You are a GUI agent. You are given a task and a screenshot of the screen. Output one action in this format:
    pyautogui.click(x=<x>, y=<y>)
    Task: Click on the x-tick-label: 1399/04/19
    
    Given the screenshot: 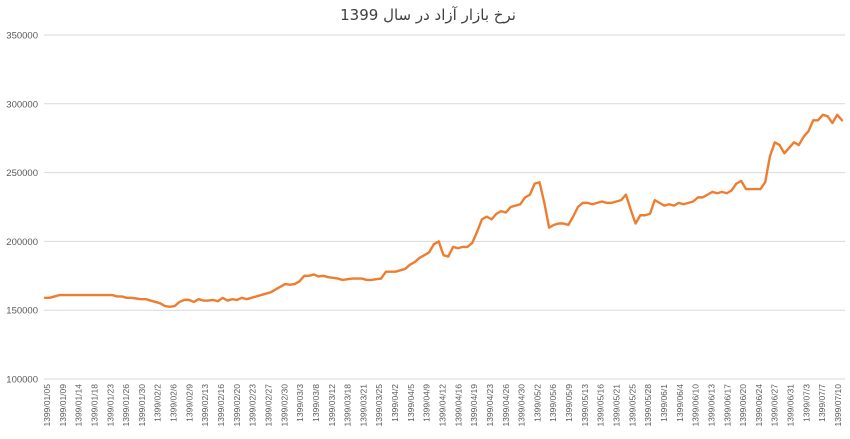 What is the action you would take?
    pyautogui.click(x=474, y=405)
    